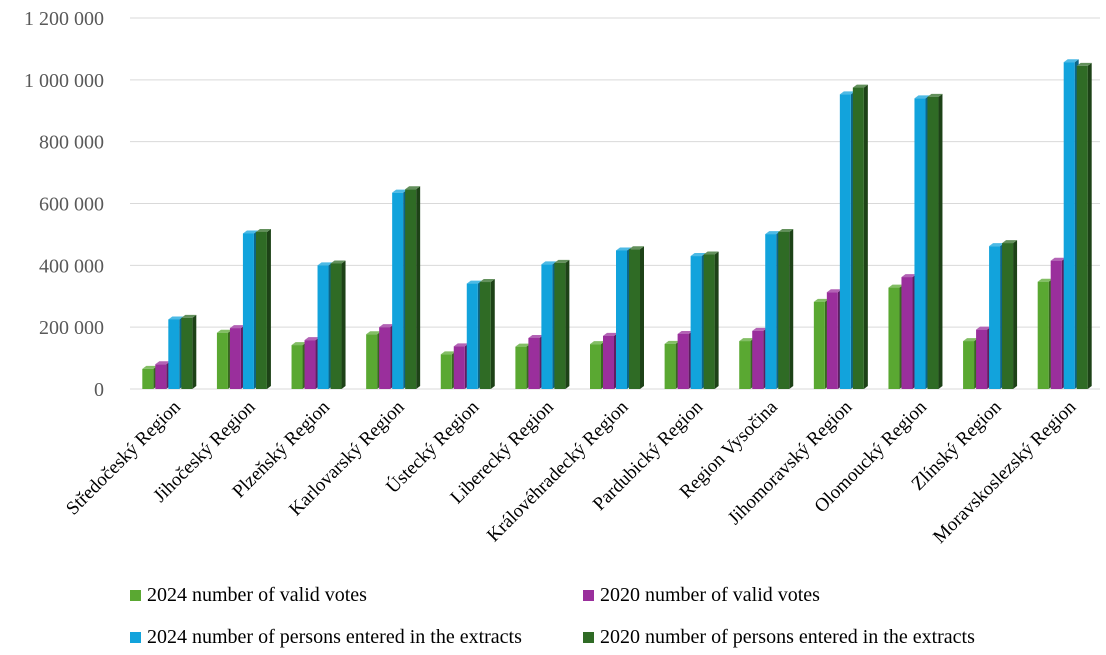 This screenshot has height=655, width=1106. What do you see at coordinates (558, 471) in the screenshot?
I see `x-tick-label: Královéhradecký Region` at bounding box center [558, 471].